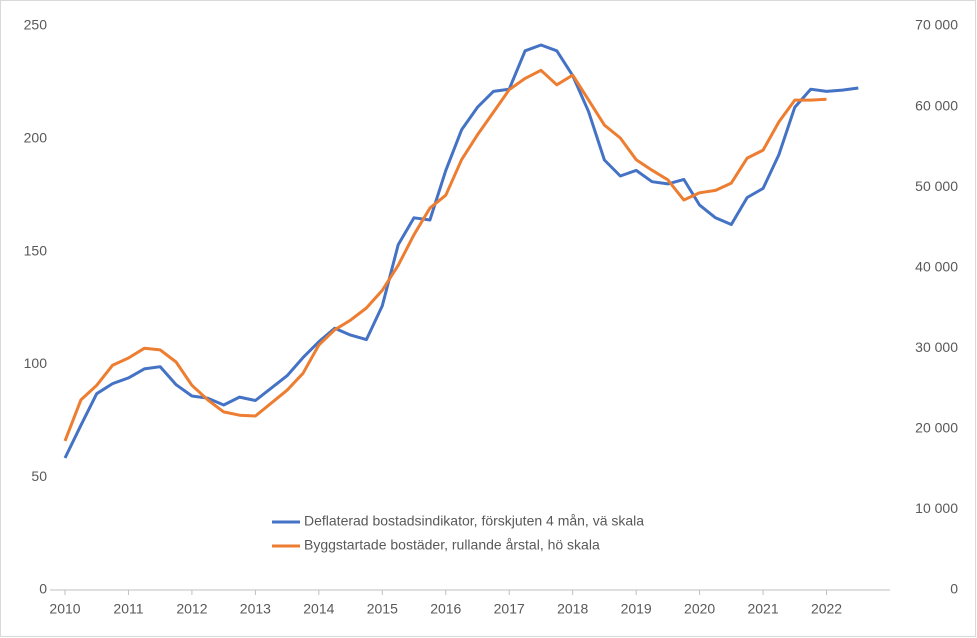 This screenshot has width=977, height=638. I want to click on x-tick-label: 2011, so click(128, 609).